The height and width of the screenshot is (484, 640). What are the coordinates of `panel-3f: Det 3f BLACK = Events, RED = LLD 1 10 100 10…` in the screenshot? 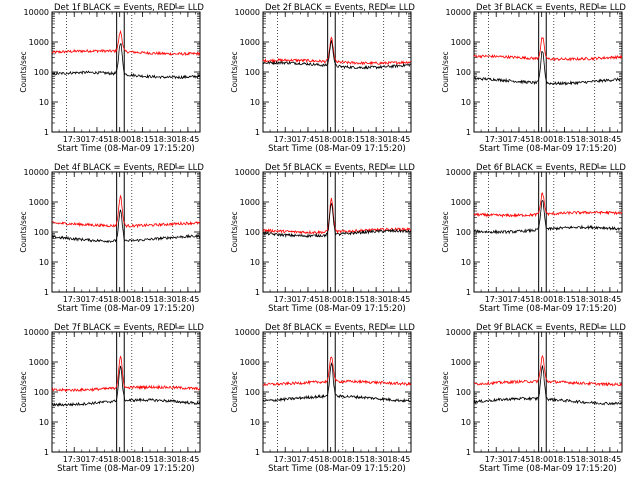 It's located at (533, 78).